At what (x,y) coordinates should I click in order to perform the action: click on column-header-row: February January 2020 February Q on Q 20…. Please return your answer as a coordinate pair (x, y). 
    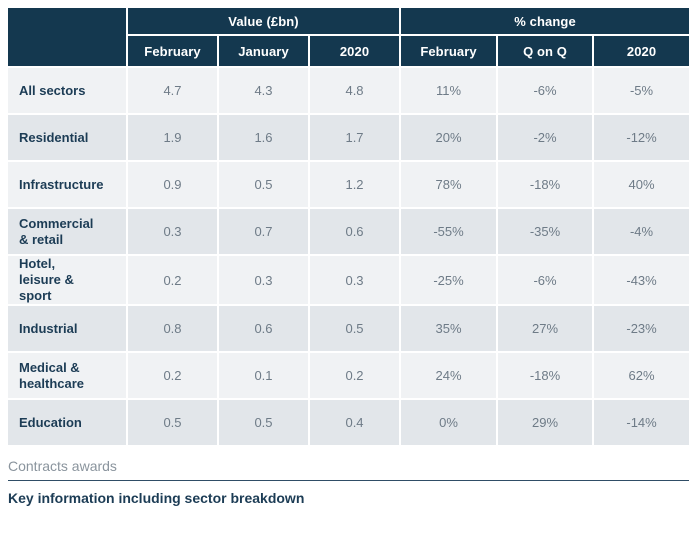
    Looking at the image, I should click on (349, 51).